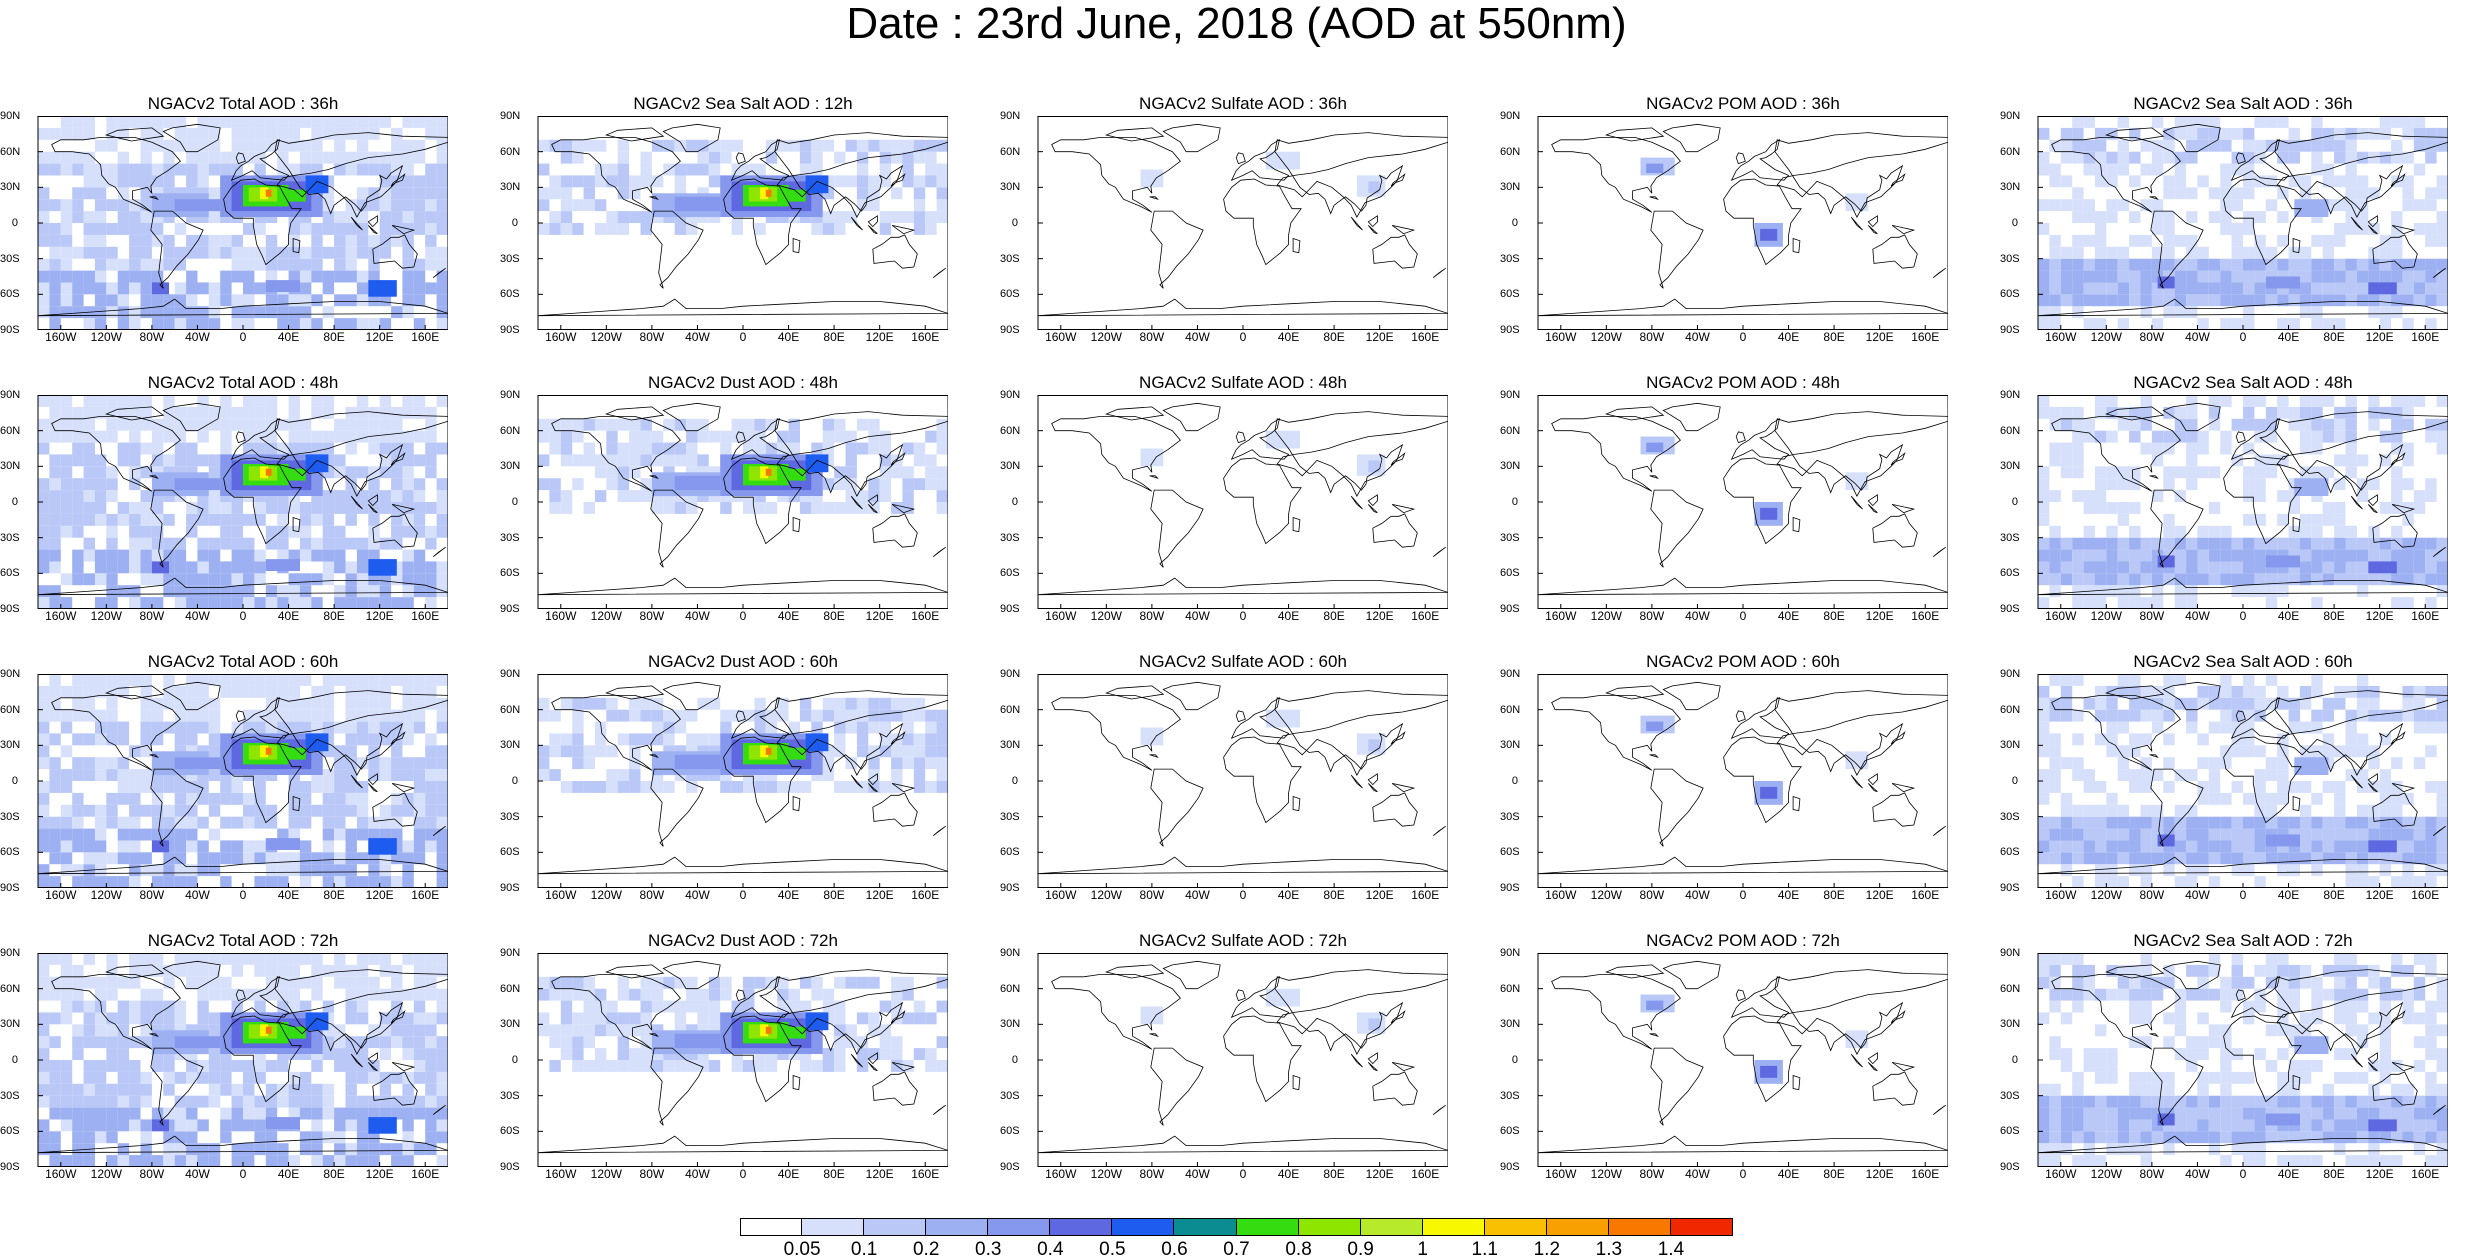 Image resolution: width=2473 pixels, height=1260 pixels. What do you see at coordinates (1652, 337) in the screenshot?
I see `lon-label: 80W` at bounding box center [1652, 337].